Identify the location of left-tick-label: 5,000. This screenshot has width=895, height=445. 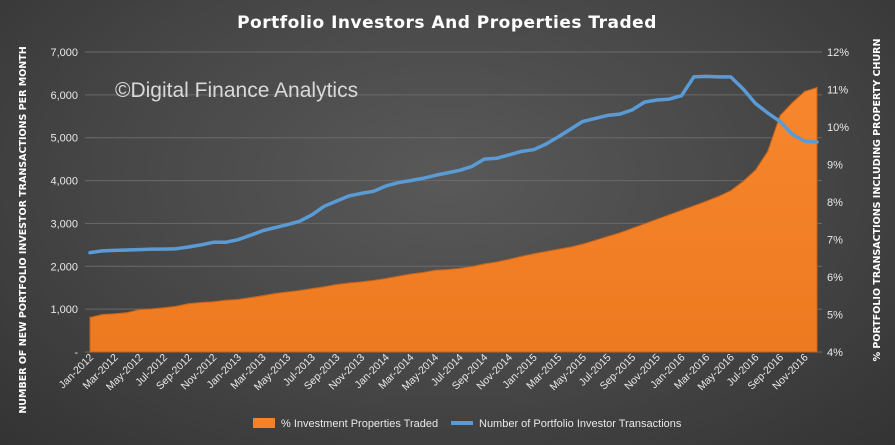
(64, 139).